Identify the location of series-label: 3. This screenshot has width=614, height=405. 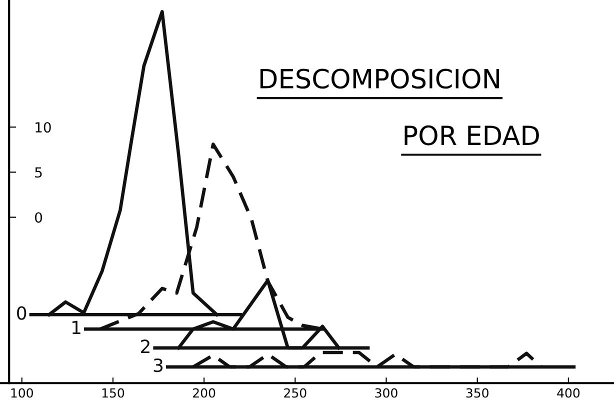
(158, 365).